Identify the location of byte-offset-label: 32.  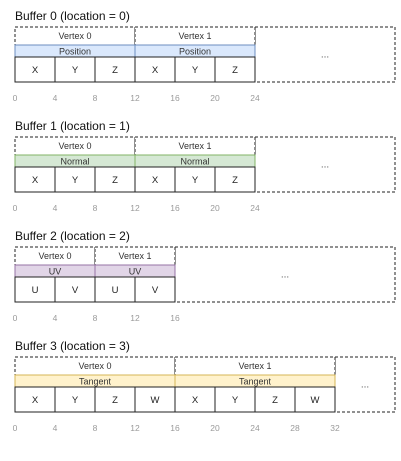
(335, 428).